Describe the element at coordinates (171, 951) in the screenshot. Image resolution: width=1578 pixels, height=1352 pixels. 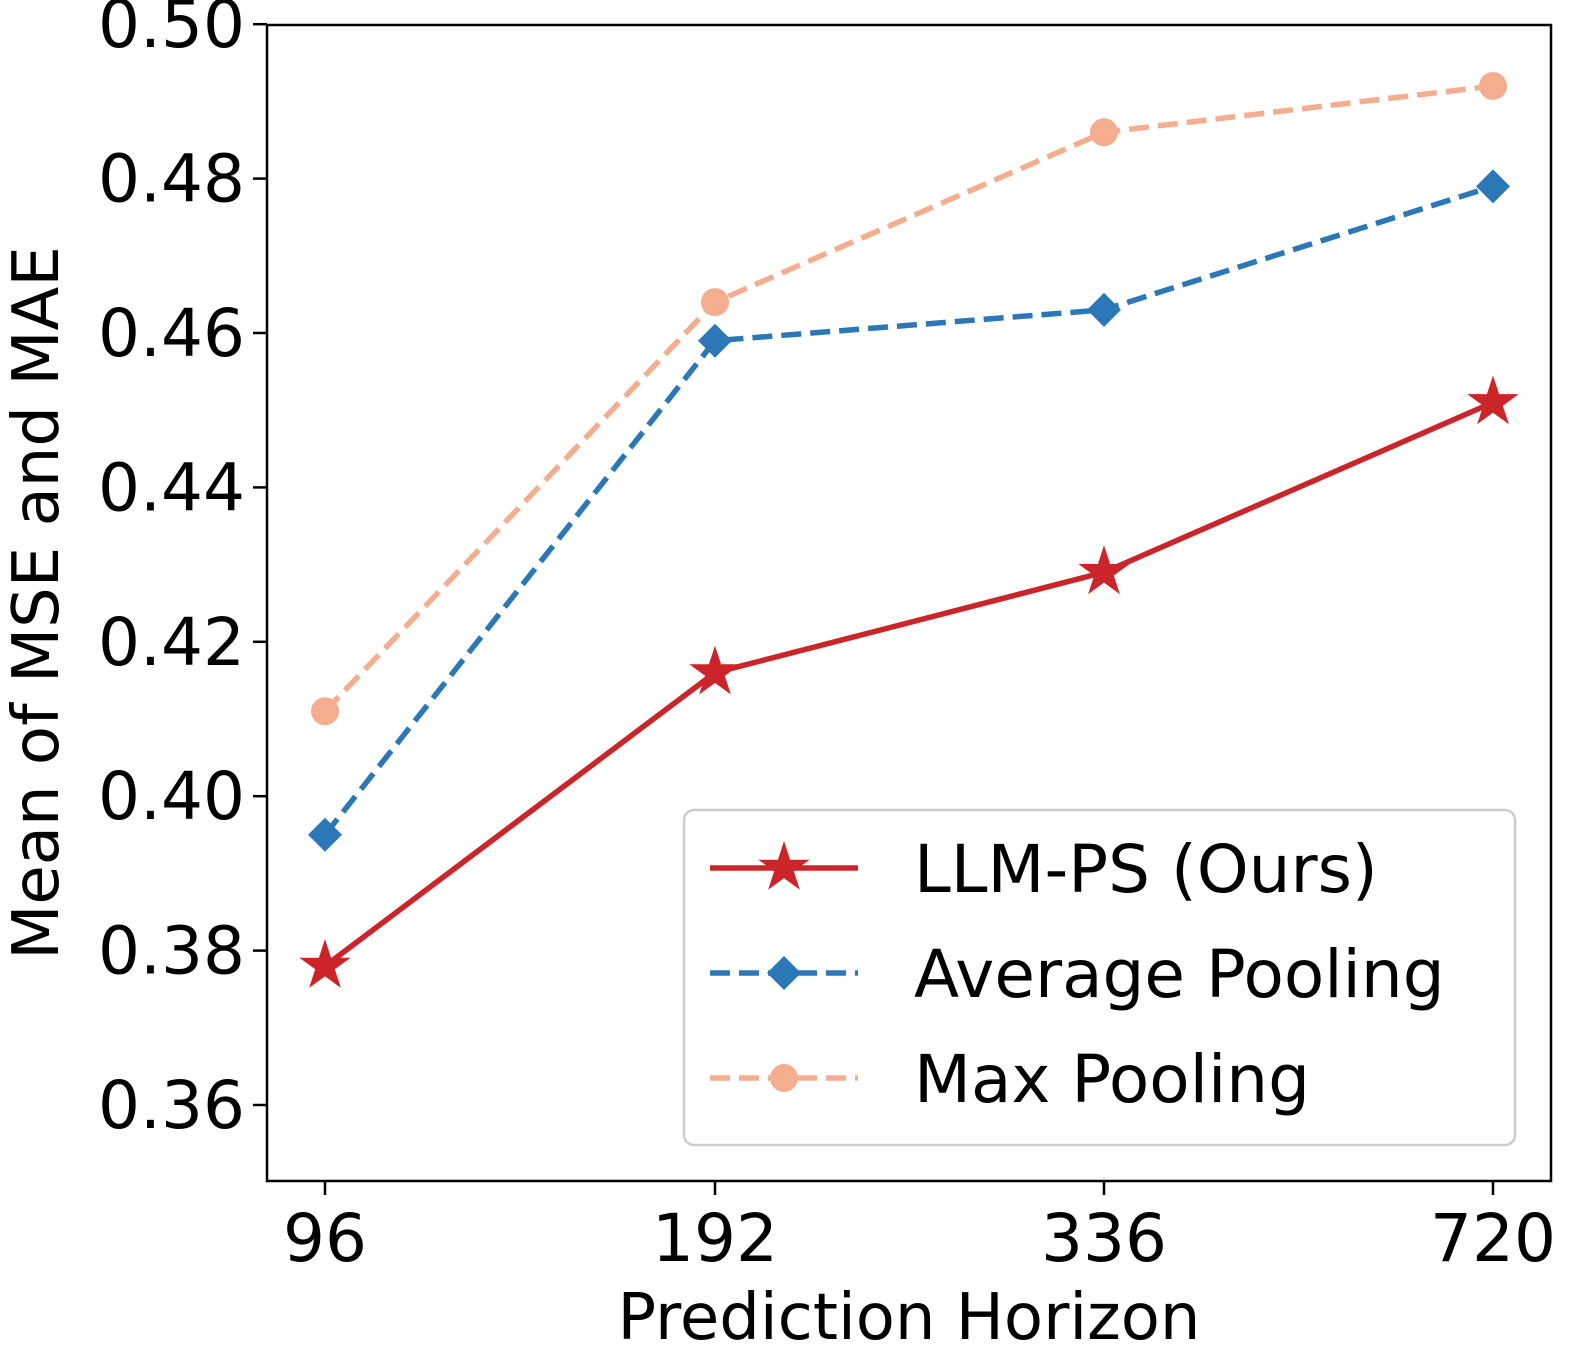
I see `y-tick-label: 0.38` at that location.